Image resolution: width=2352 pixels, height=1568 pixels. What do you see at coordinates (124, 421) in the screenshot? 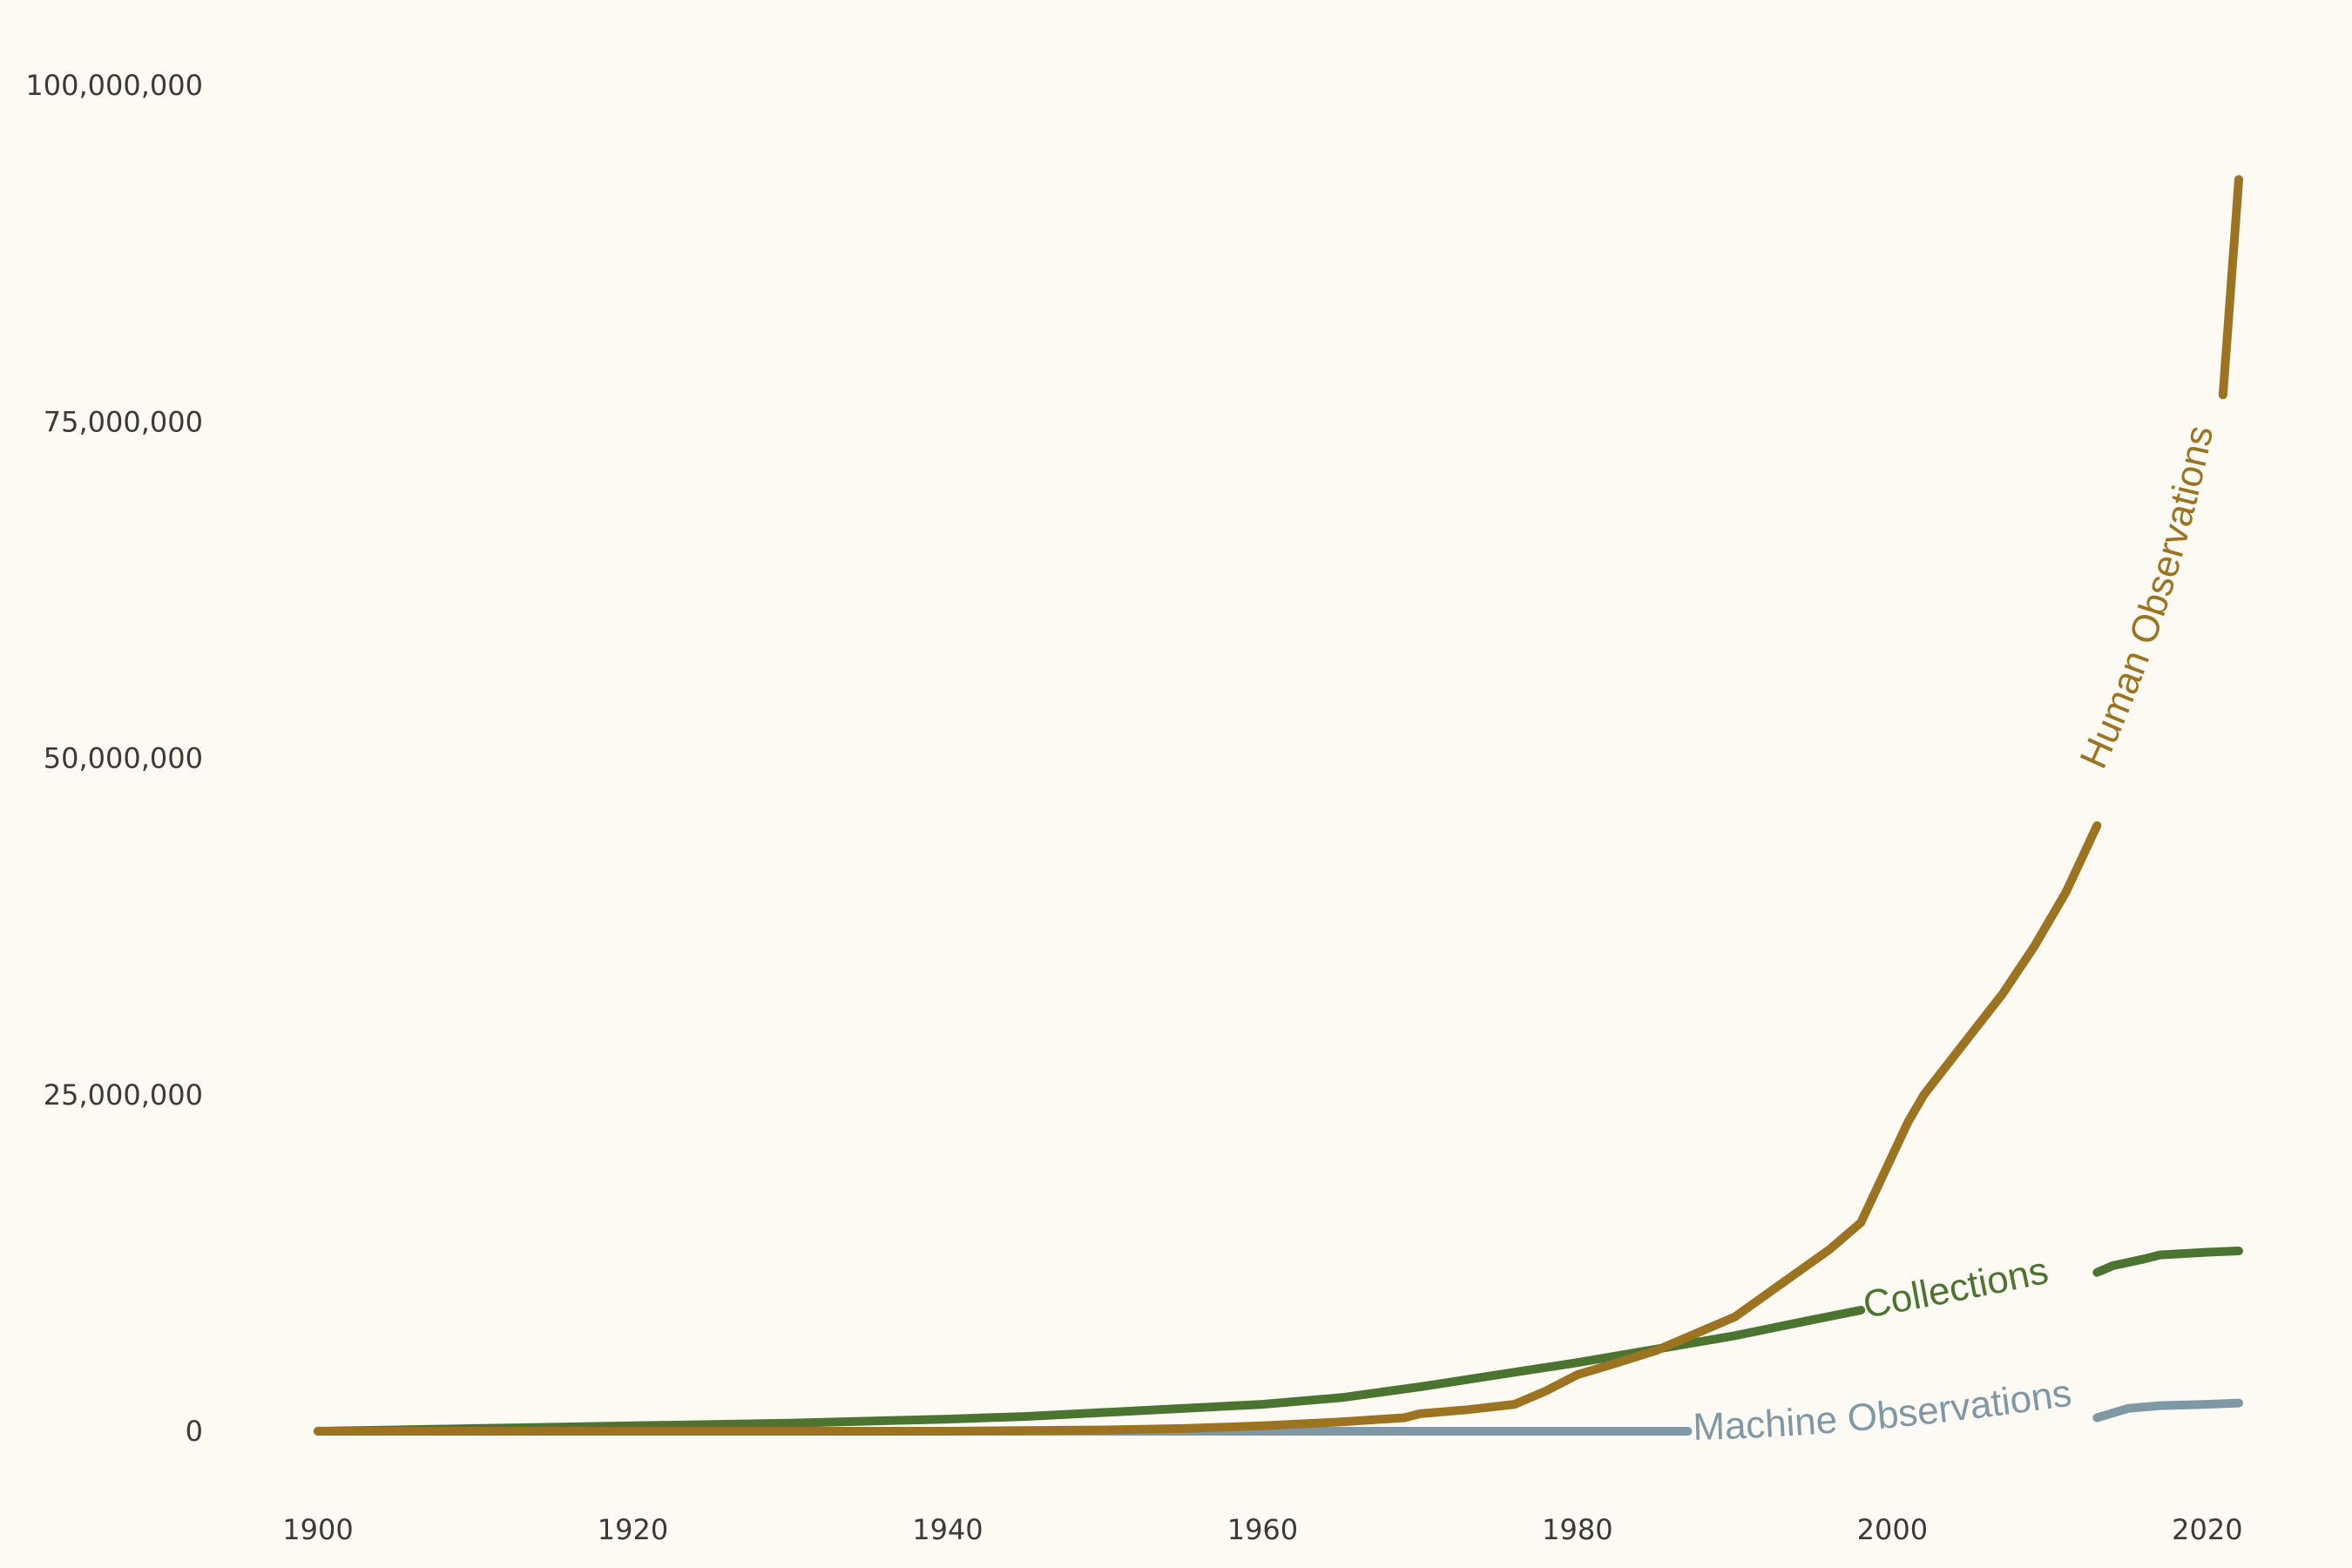
I see `y-tick-label: 75,000,000` at bounding box center [124, 421].